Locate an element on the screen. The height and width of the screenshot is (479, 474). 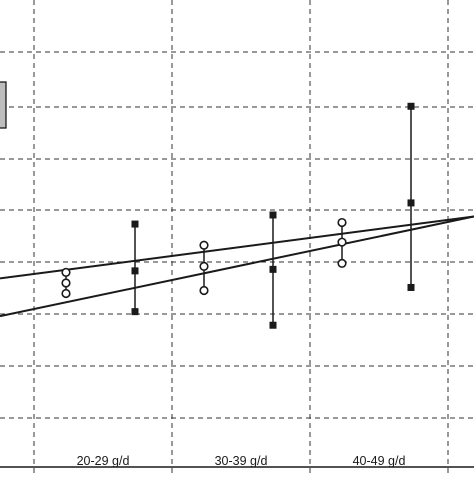
x-tick-label: 40-49 g/d is located at coordinates (379, 461).